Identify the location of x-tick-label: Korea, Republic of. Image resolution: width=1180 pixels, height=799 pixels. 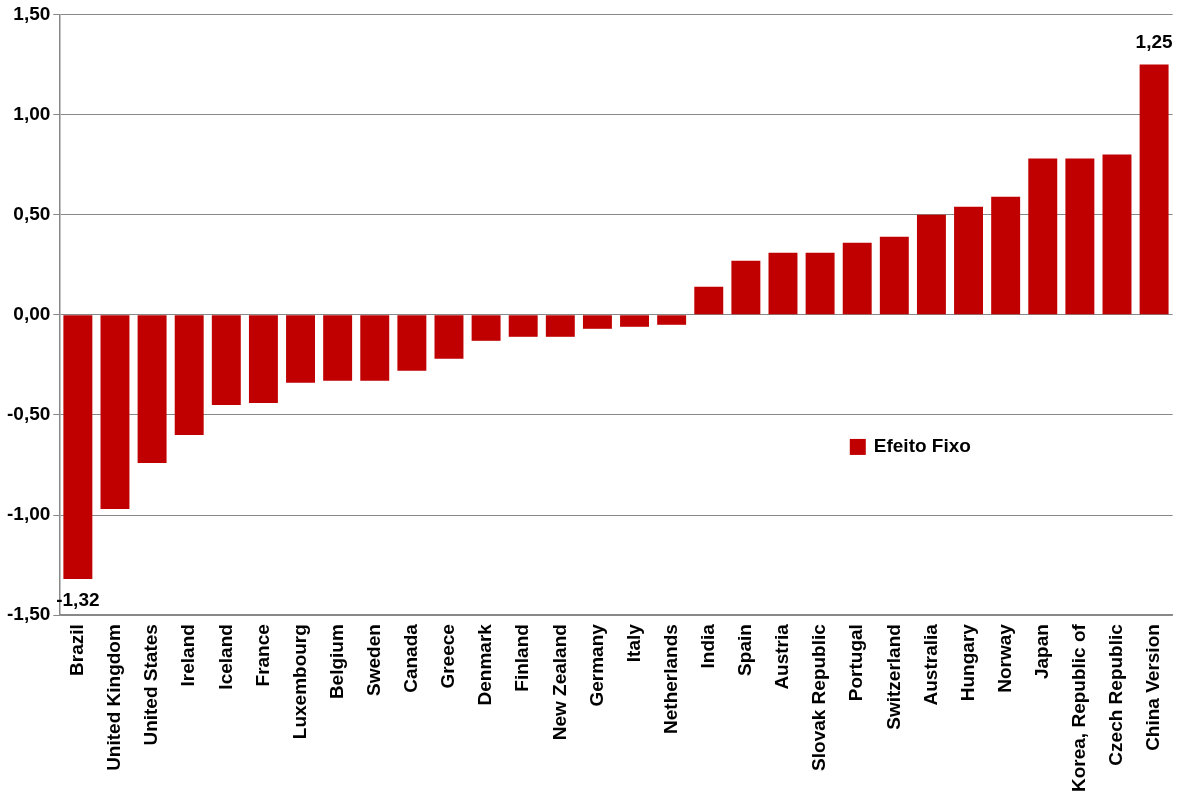
(1079, 707).